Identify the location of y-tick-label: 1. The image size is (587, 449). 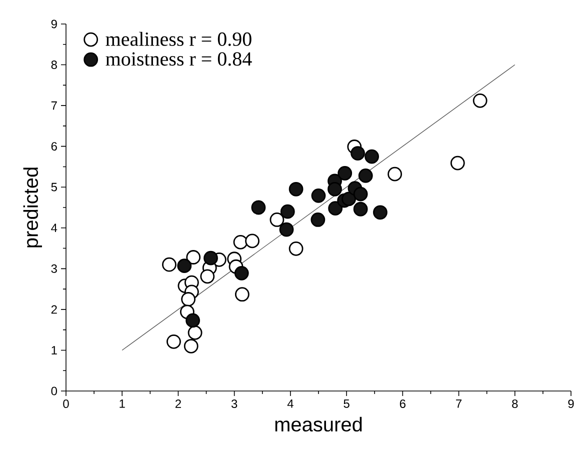
(54, 350).